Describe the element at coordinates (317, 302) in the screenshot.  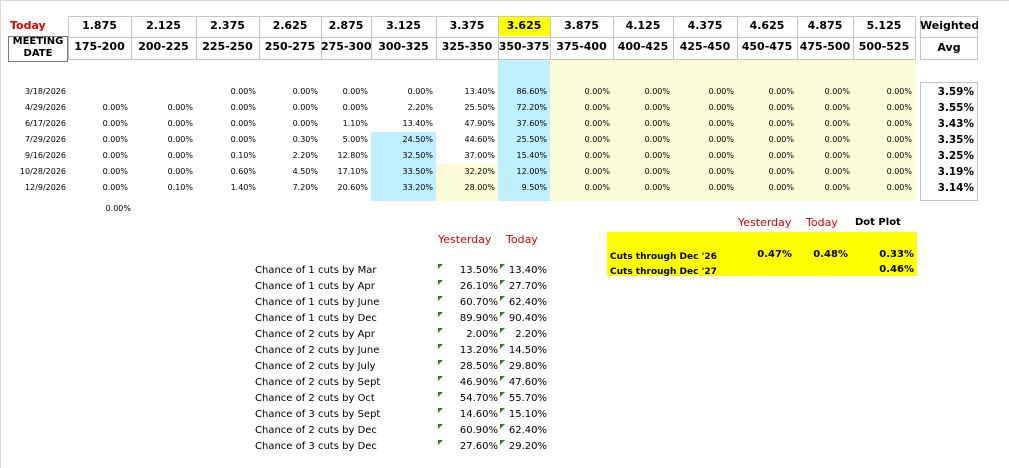
I see `chance-label: Chance of 1 cuts by June` at that location.